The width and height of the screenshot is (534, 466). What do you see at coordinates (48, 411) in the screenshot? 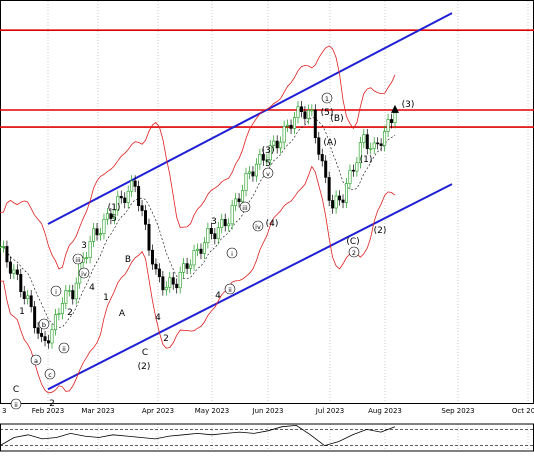
I see `x-tick-label: Feb 2023` at bounding box center [48, 411].